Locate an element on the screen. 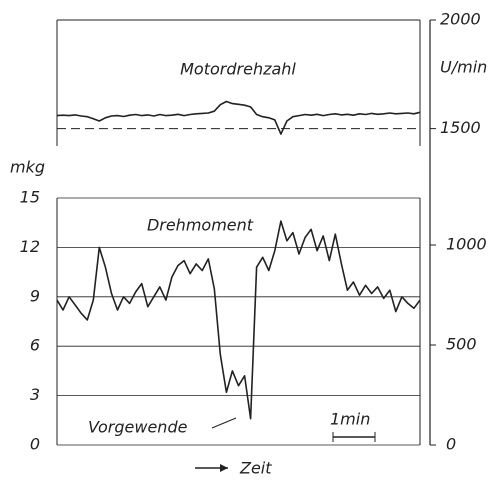 This screenshot has width=502, height=488. annotation: Vorgewende is located at coordinates (138, 427).